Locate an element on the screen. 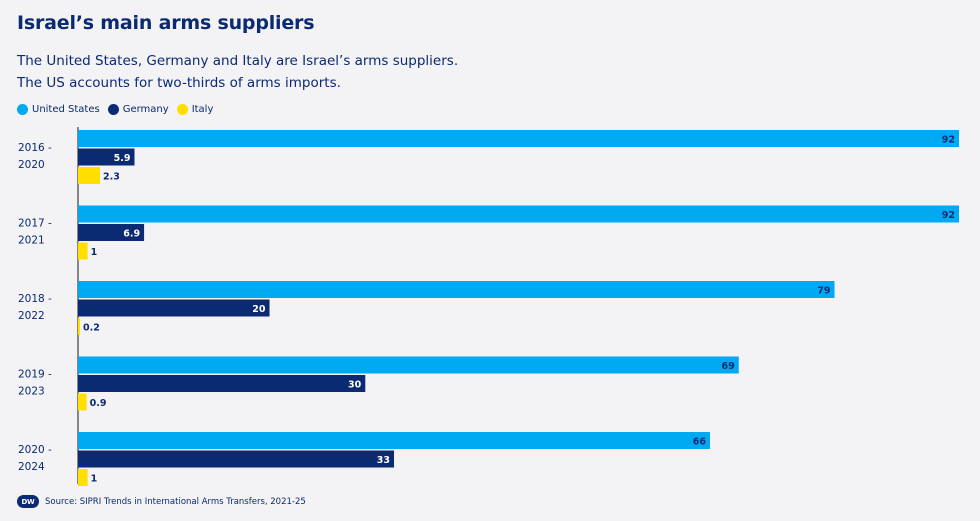  data-label-germany: 33 is located at coordinates (383, 460).